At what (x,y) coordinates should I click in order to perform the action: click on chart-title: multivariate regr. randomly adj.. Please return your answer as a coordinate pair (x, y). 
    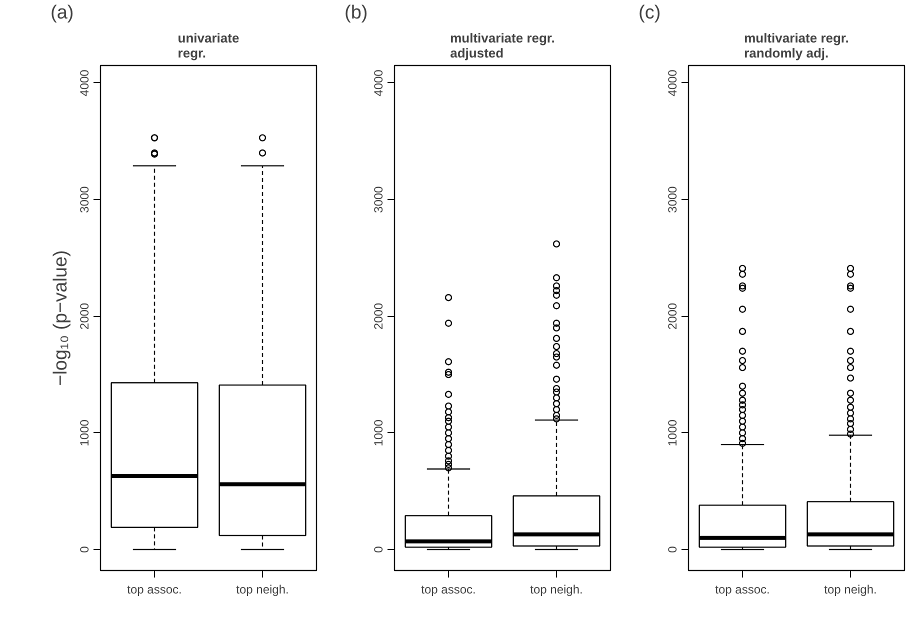
    Looking at the image, I should click on (796, 45).